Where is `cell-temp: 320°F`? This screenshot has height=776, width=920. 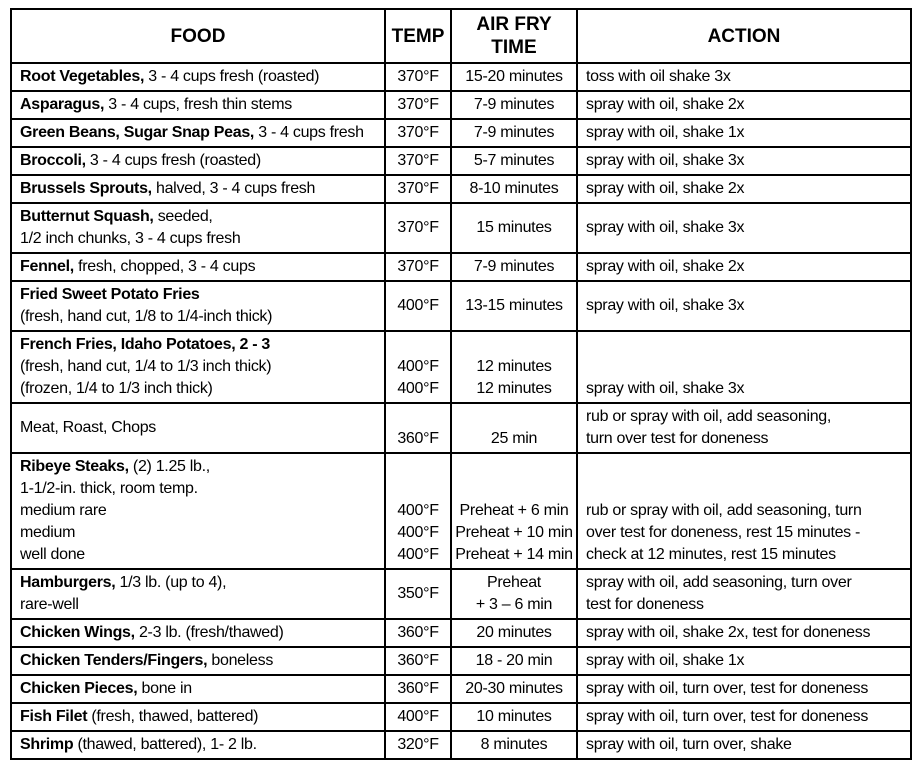 cell-temp: 320°F is located at coordinates (418, 745).